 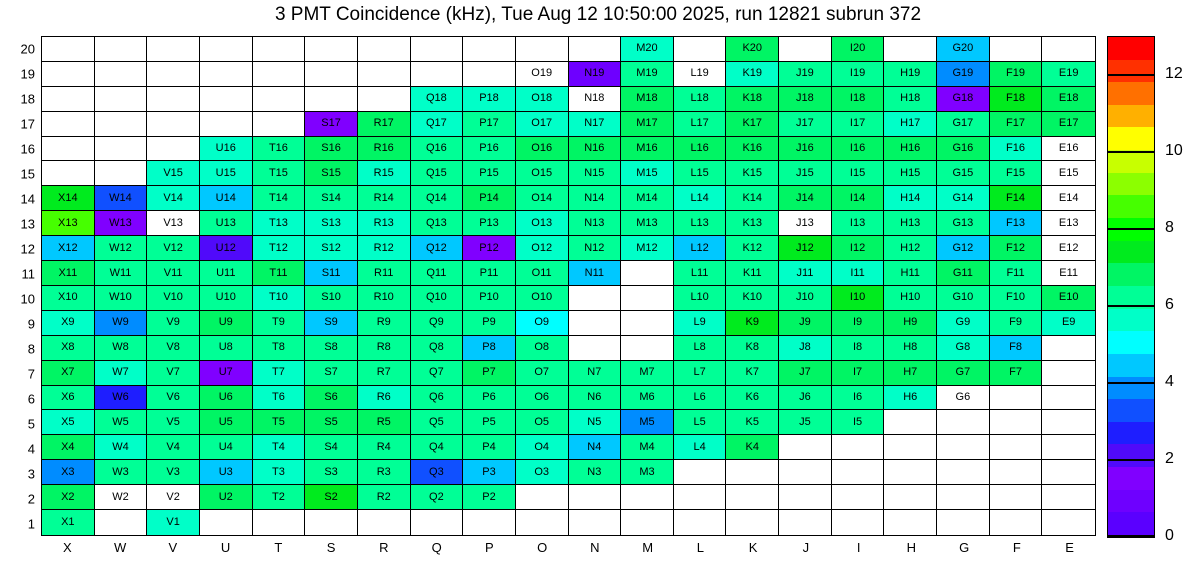 I want to click on cell-label: L19, so click(x=699, y=73).